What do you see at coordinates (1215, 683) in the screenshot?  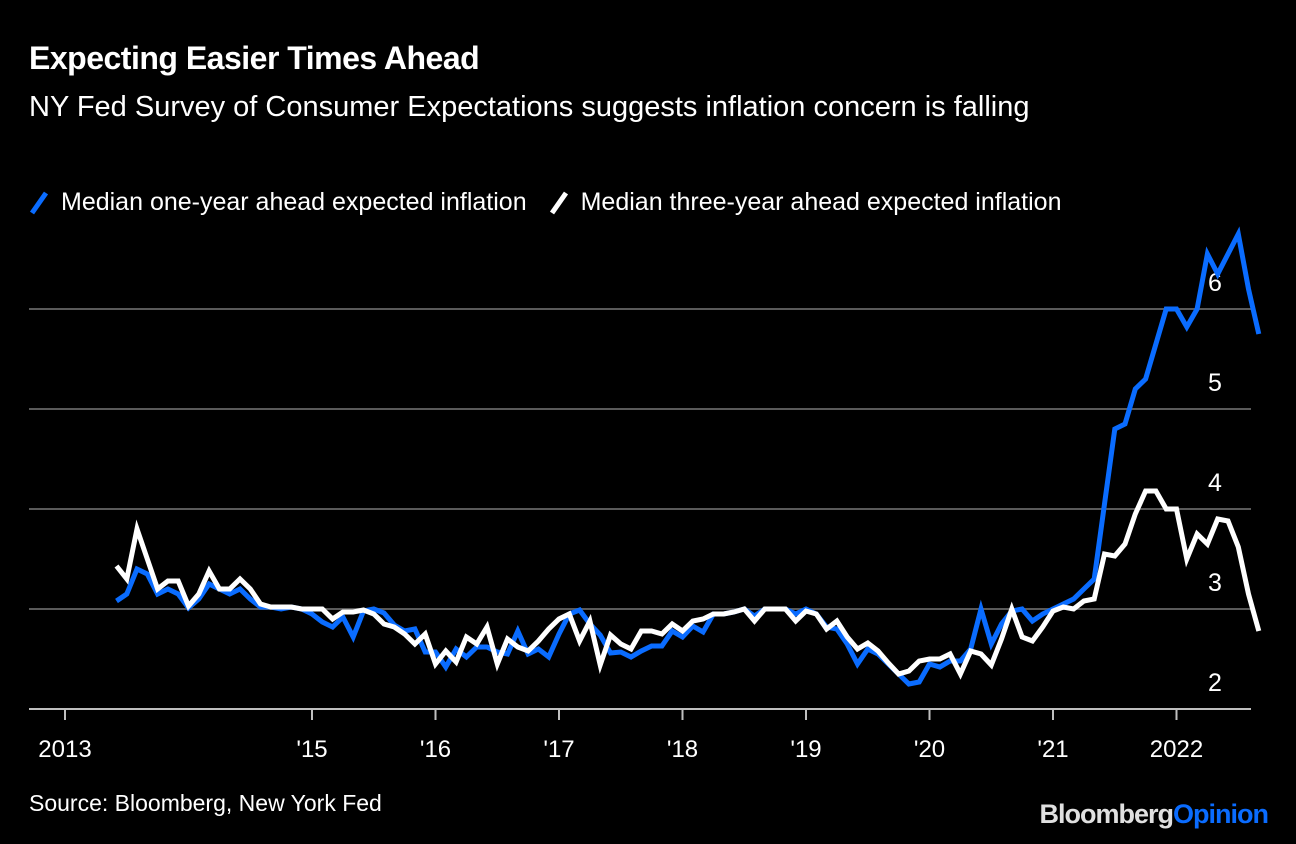 I see `y-tick-label: 2` at bounding box center [1215, 683].